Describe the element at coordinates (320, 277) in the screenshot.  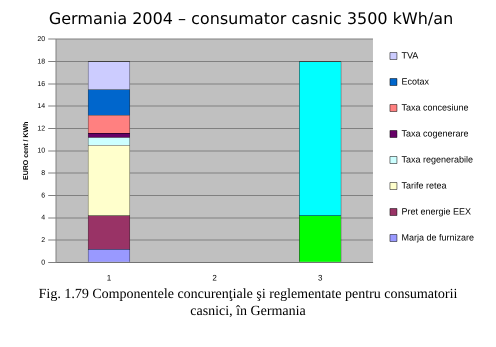
I see `x-tick-label: 3` at that location.